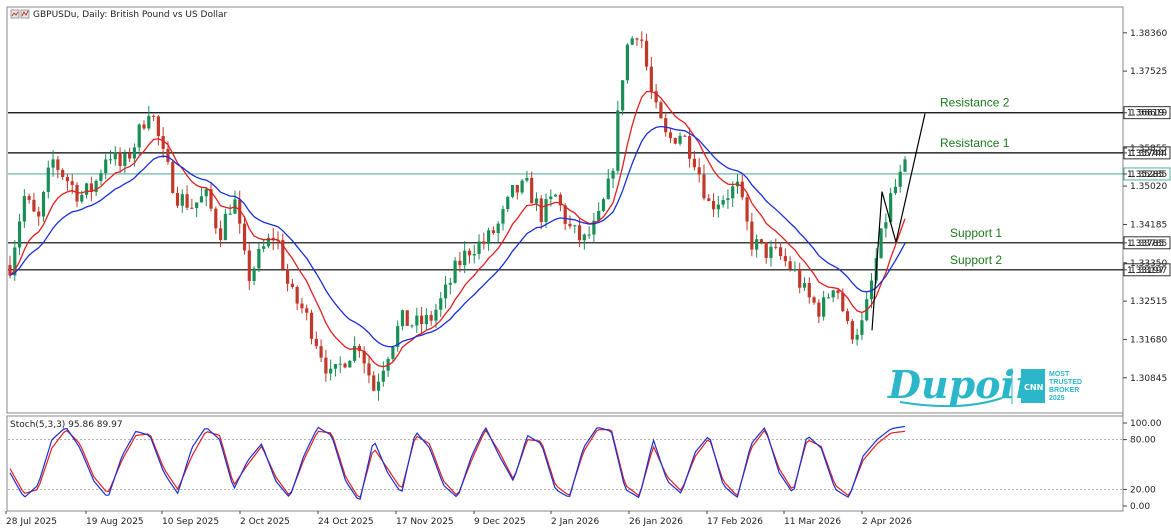 This screenshot has width=1171, height=528. I want to click on level-price-tag-text: 1.33785, so click(1145, 244).